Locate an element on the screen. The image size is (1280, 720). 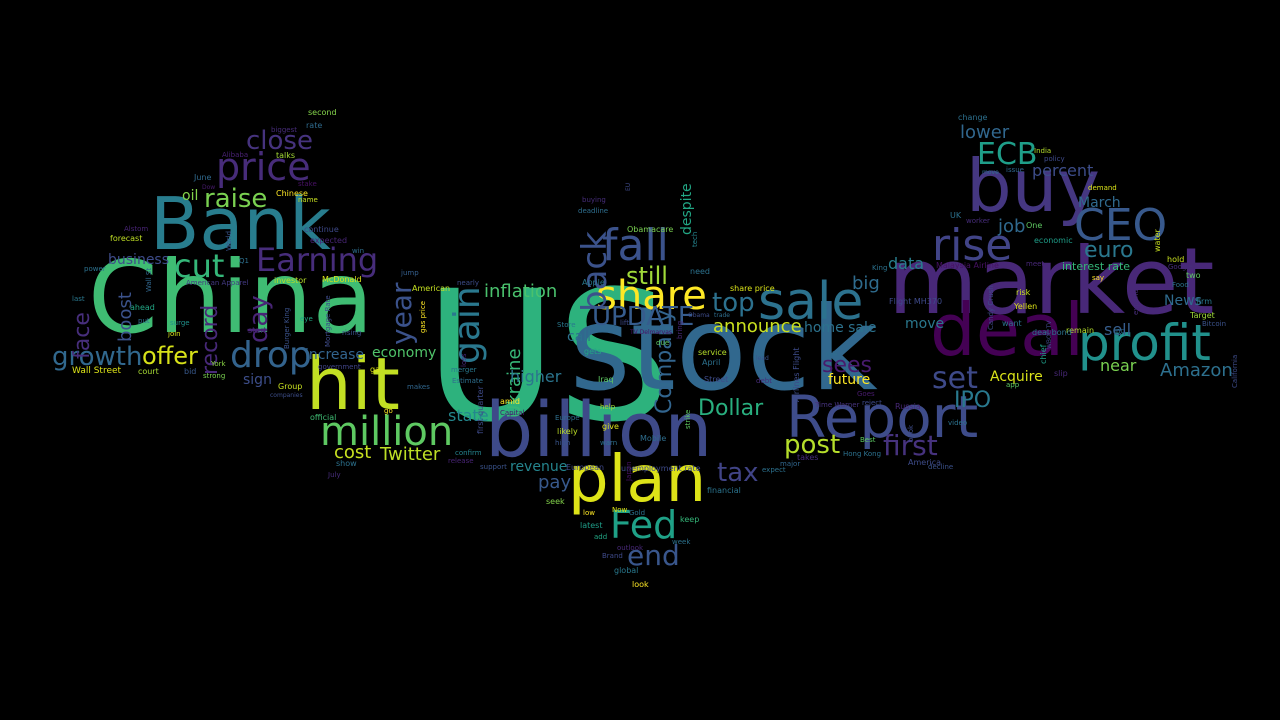
word-food: Food is located at coordinates (1180, 285).